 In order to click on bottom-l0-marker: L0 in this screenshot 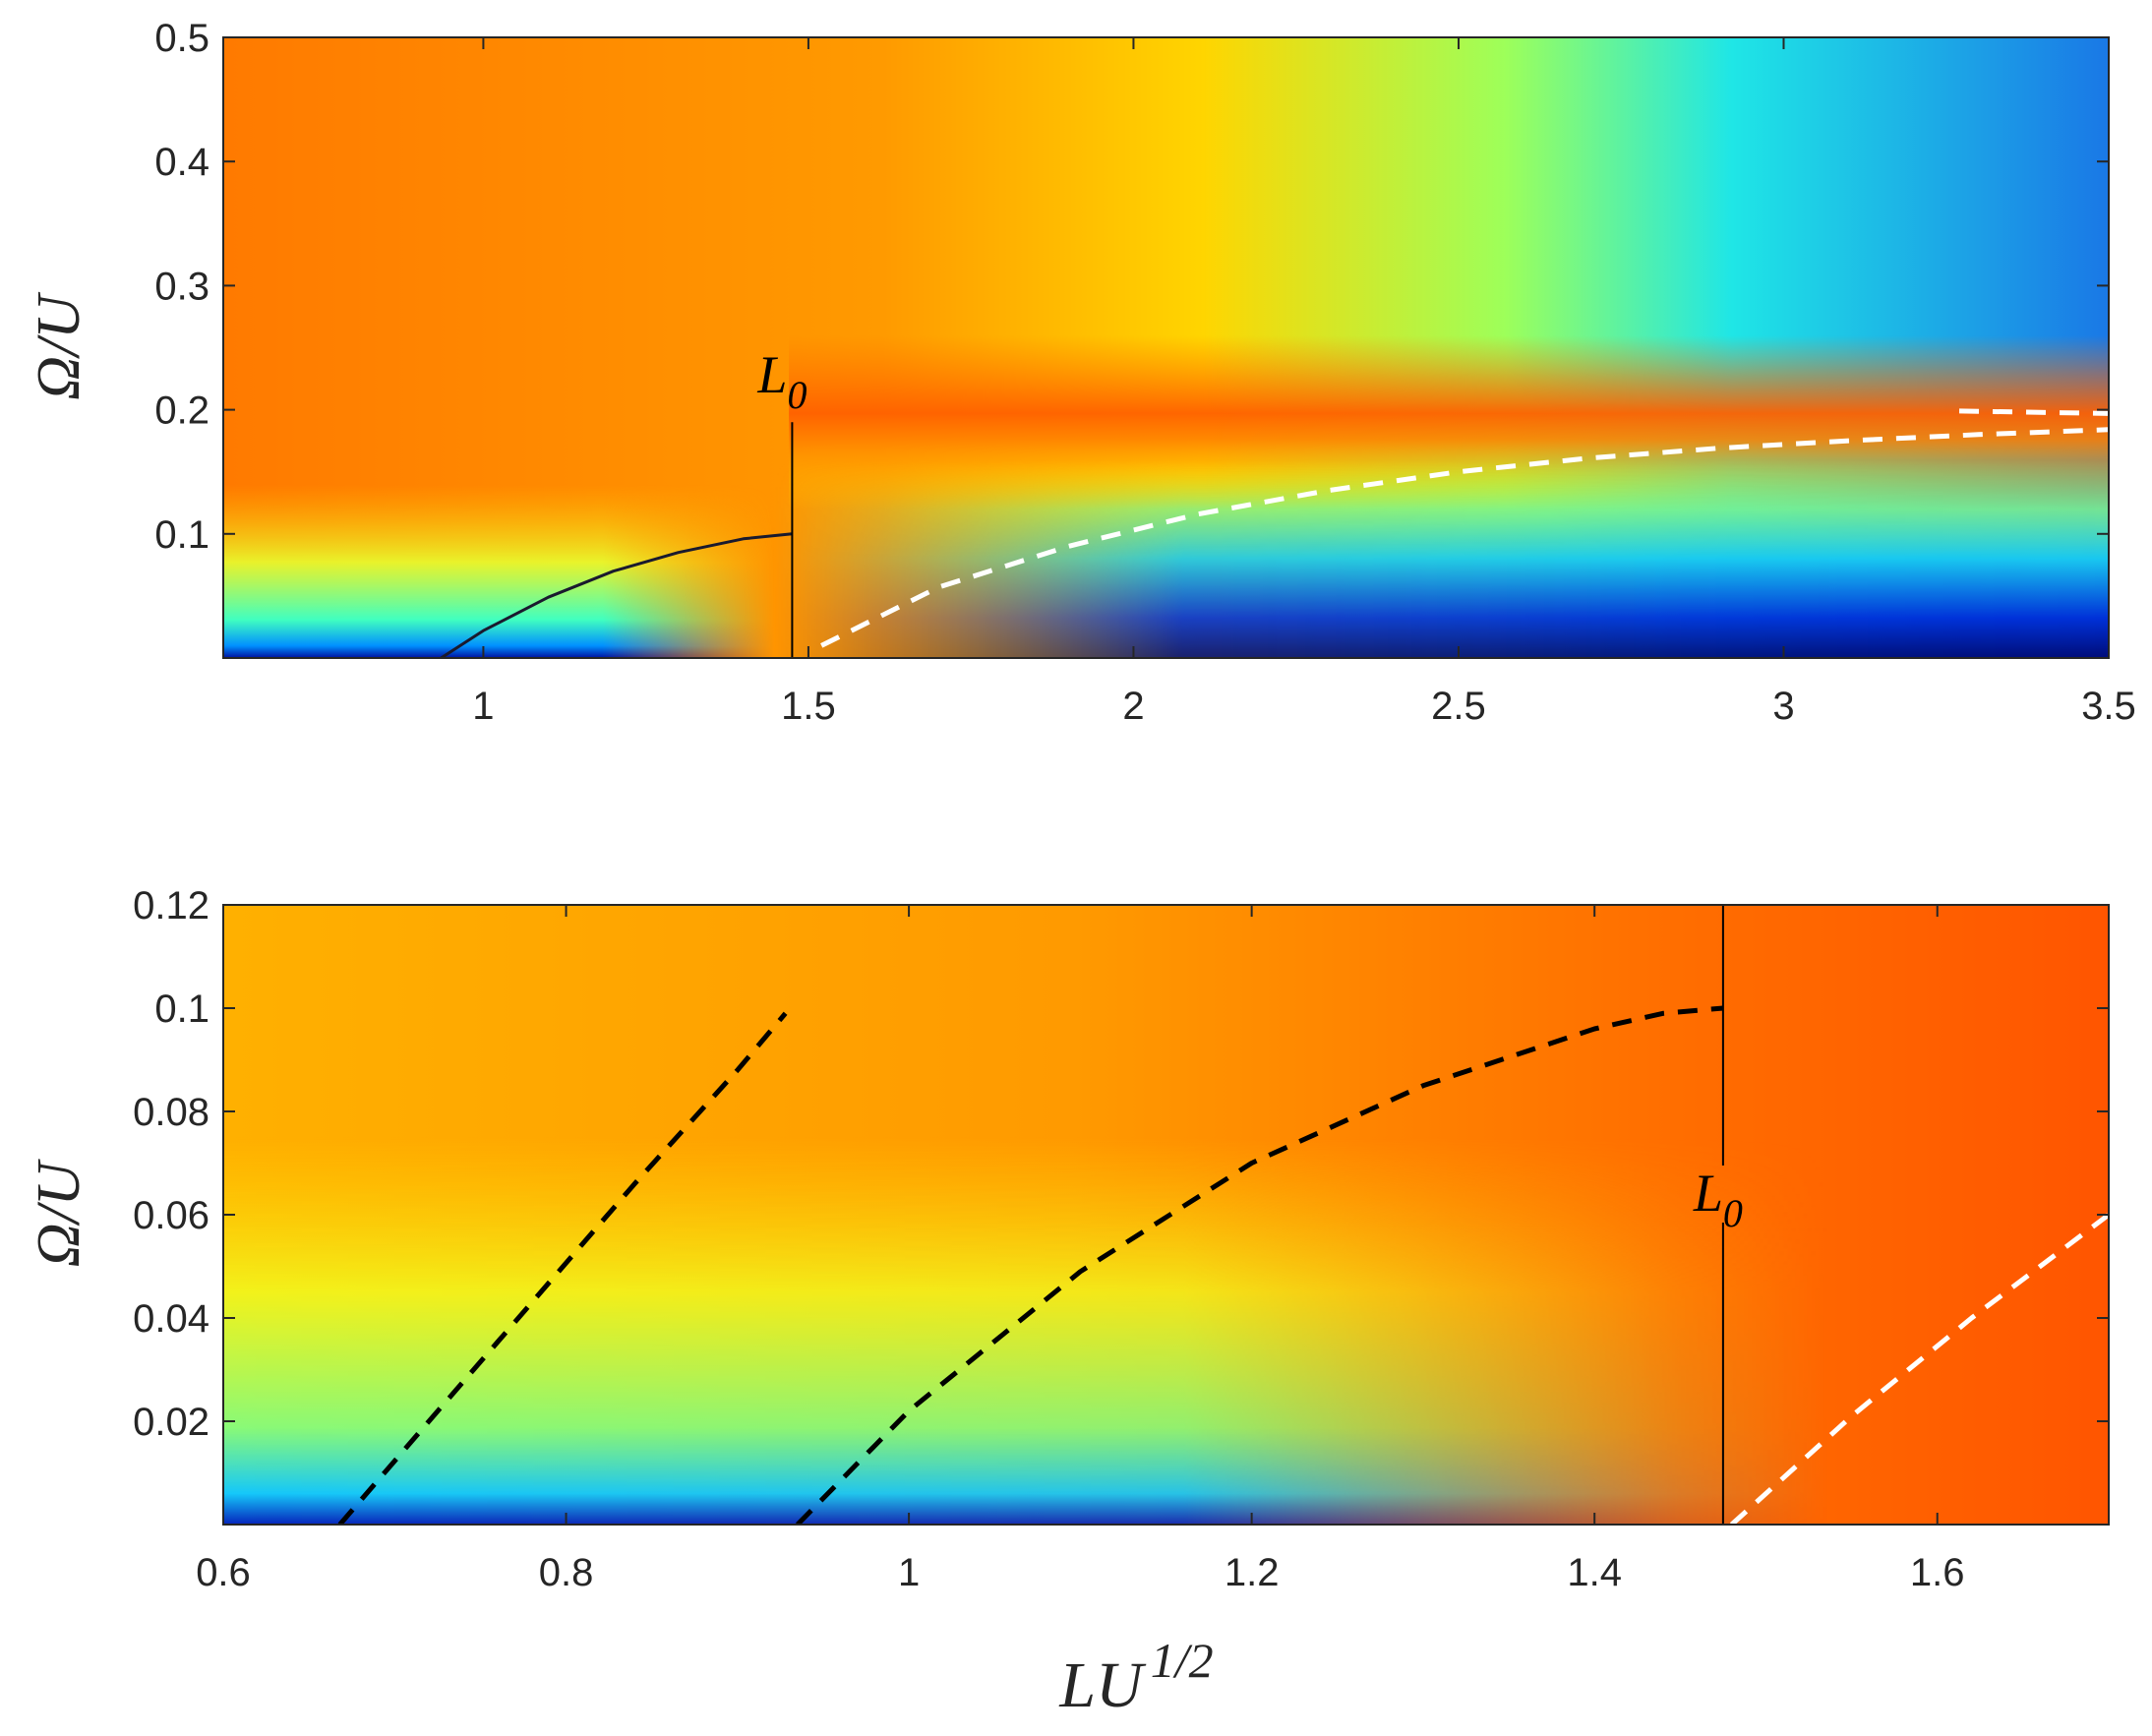, I will do `click(1718, 1215)`.